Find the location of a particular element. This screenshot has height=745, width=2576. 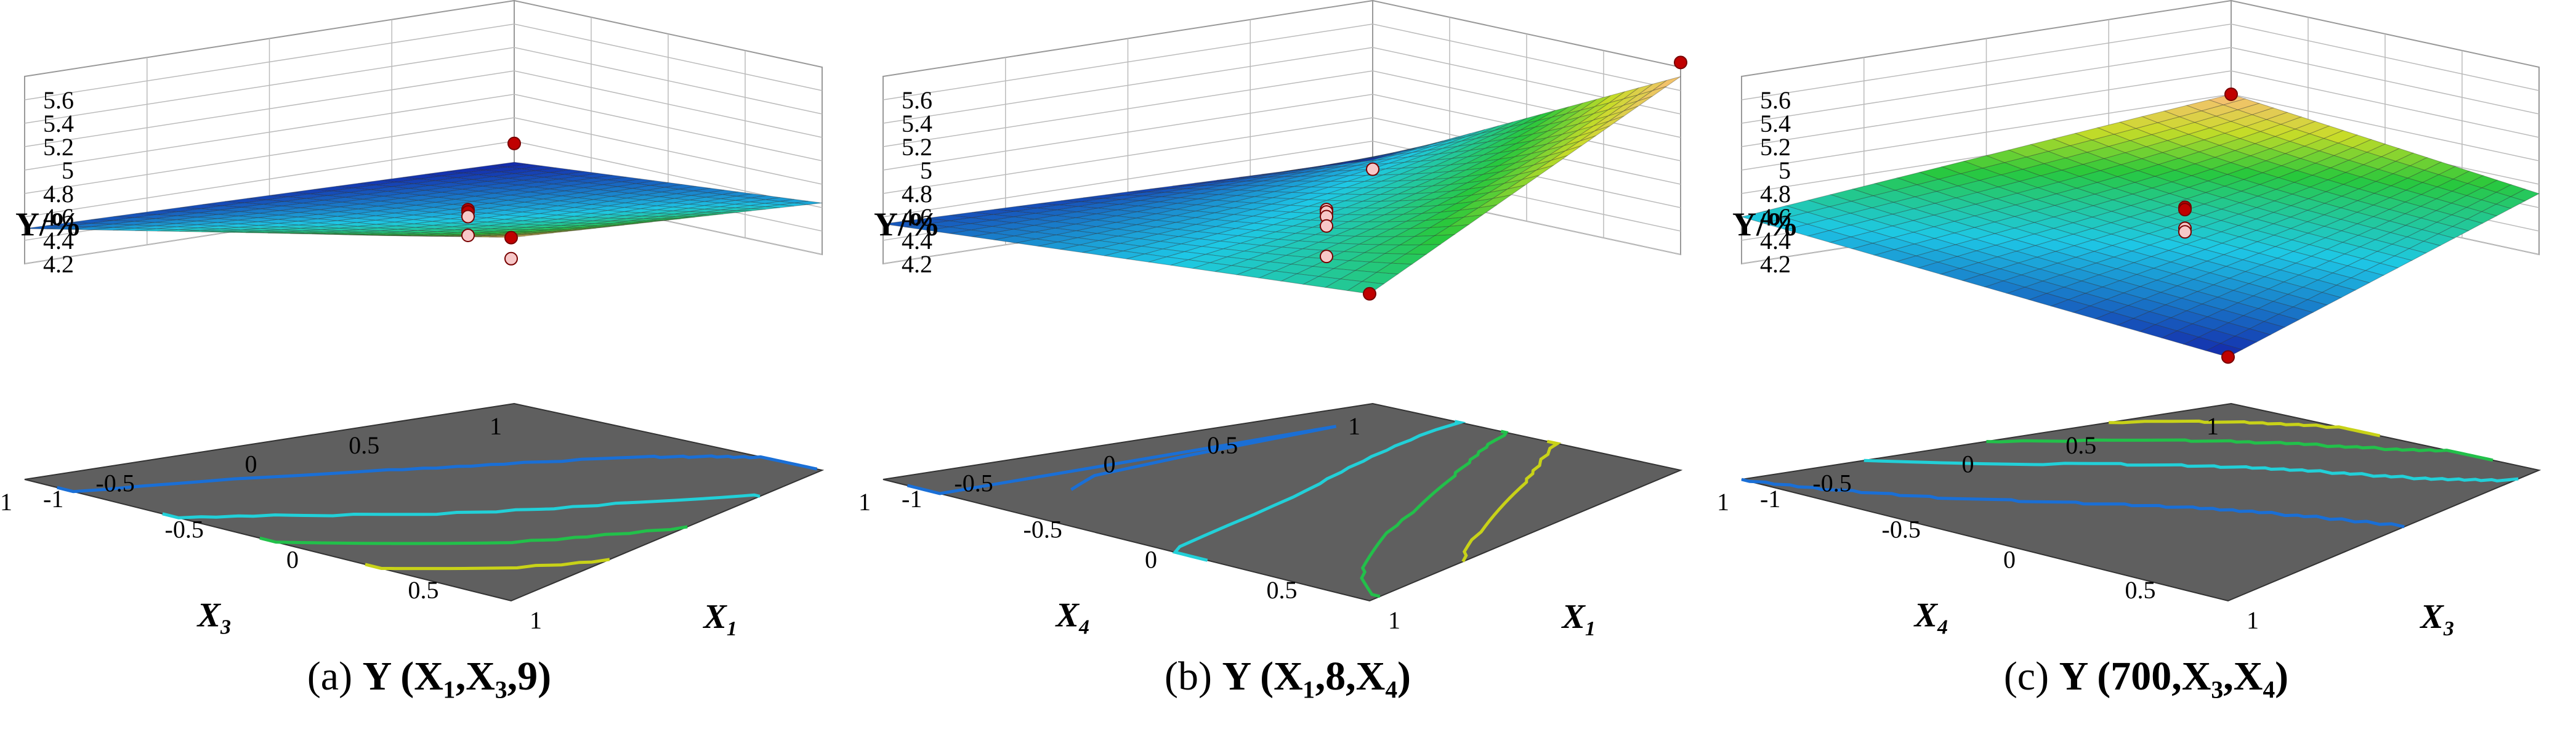

y-tick-label: -1 is located at coordinates (1723, 502).